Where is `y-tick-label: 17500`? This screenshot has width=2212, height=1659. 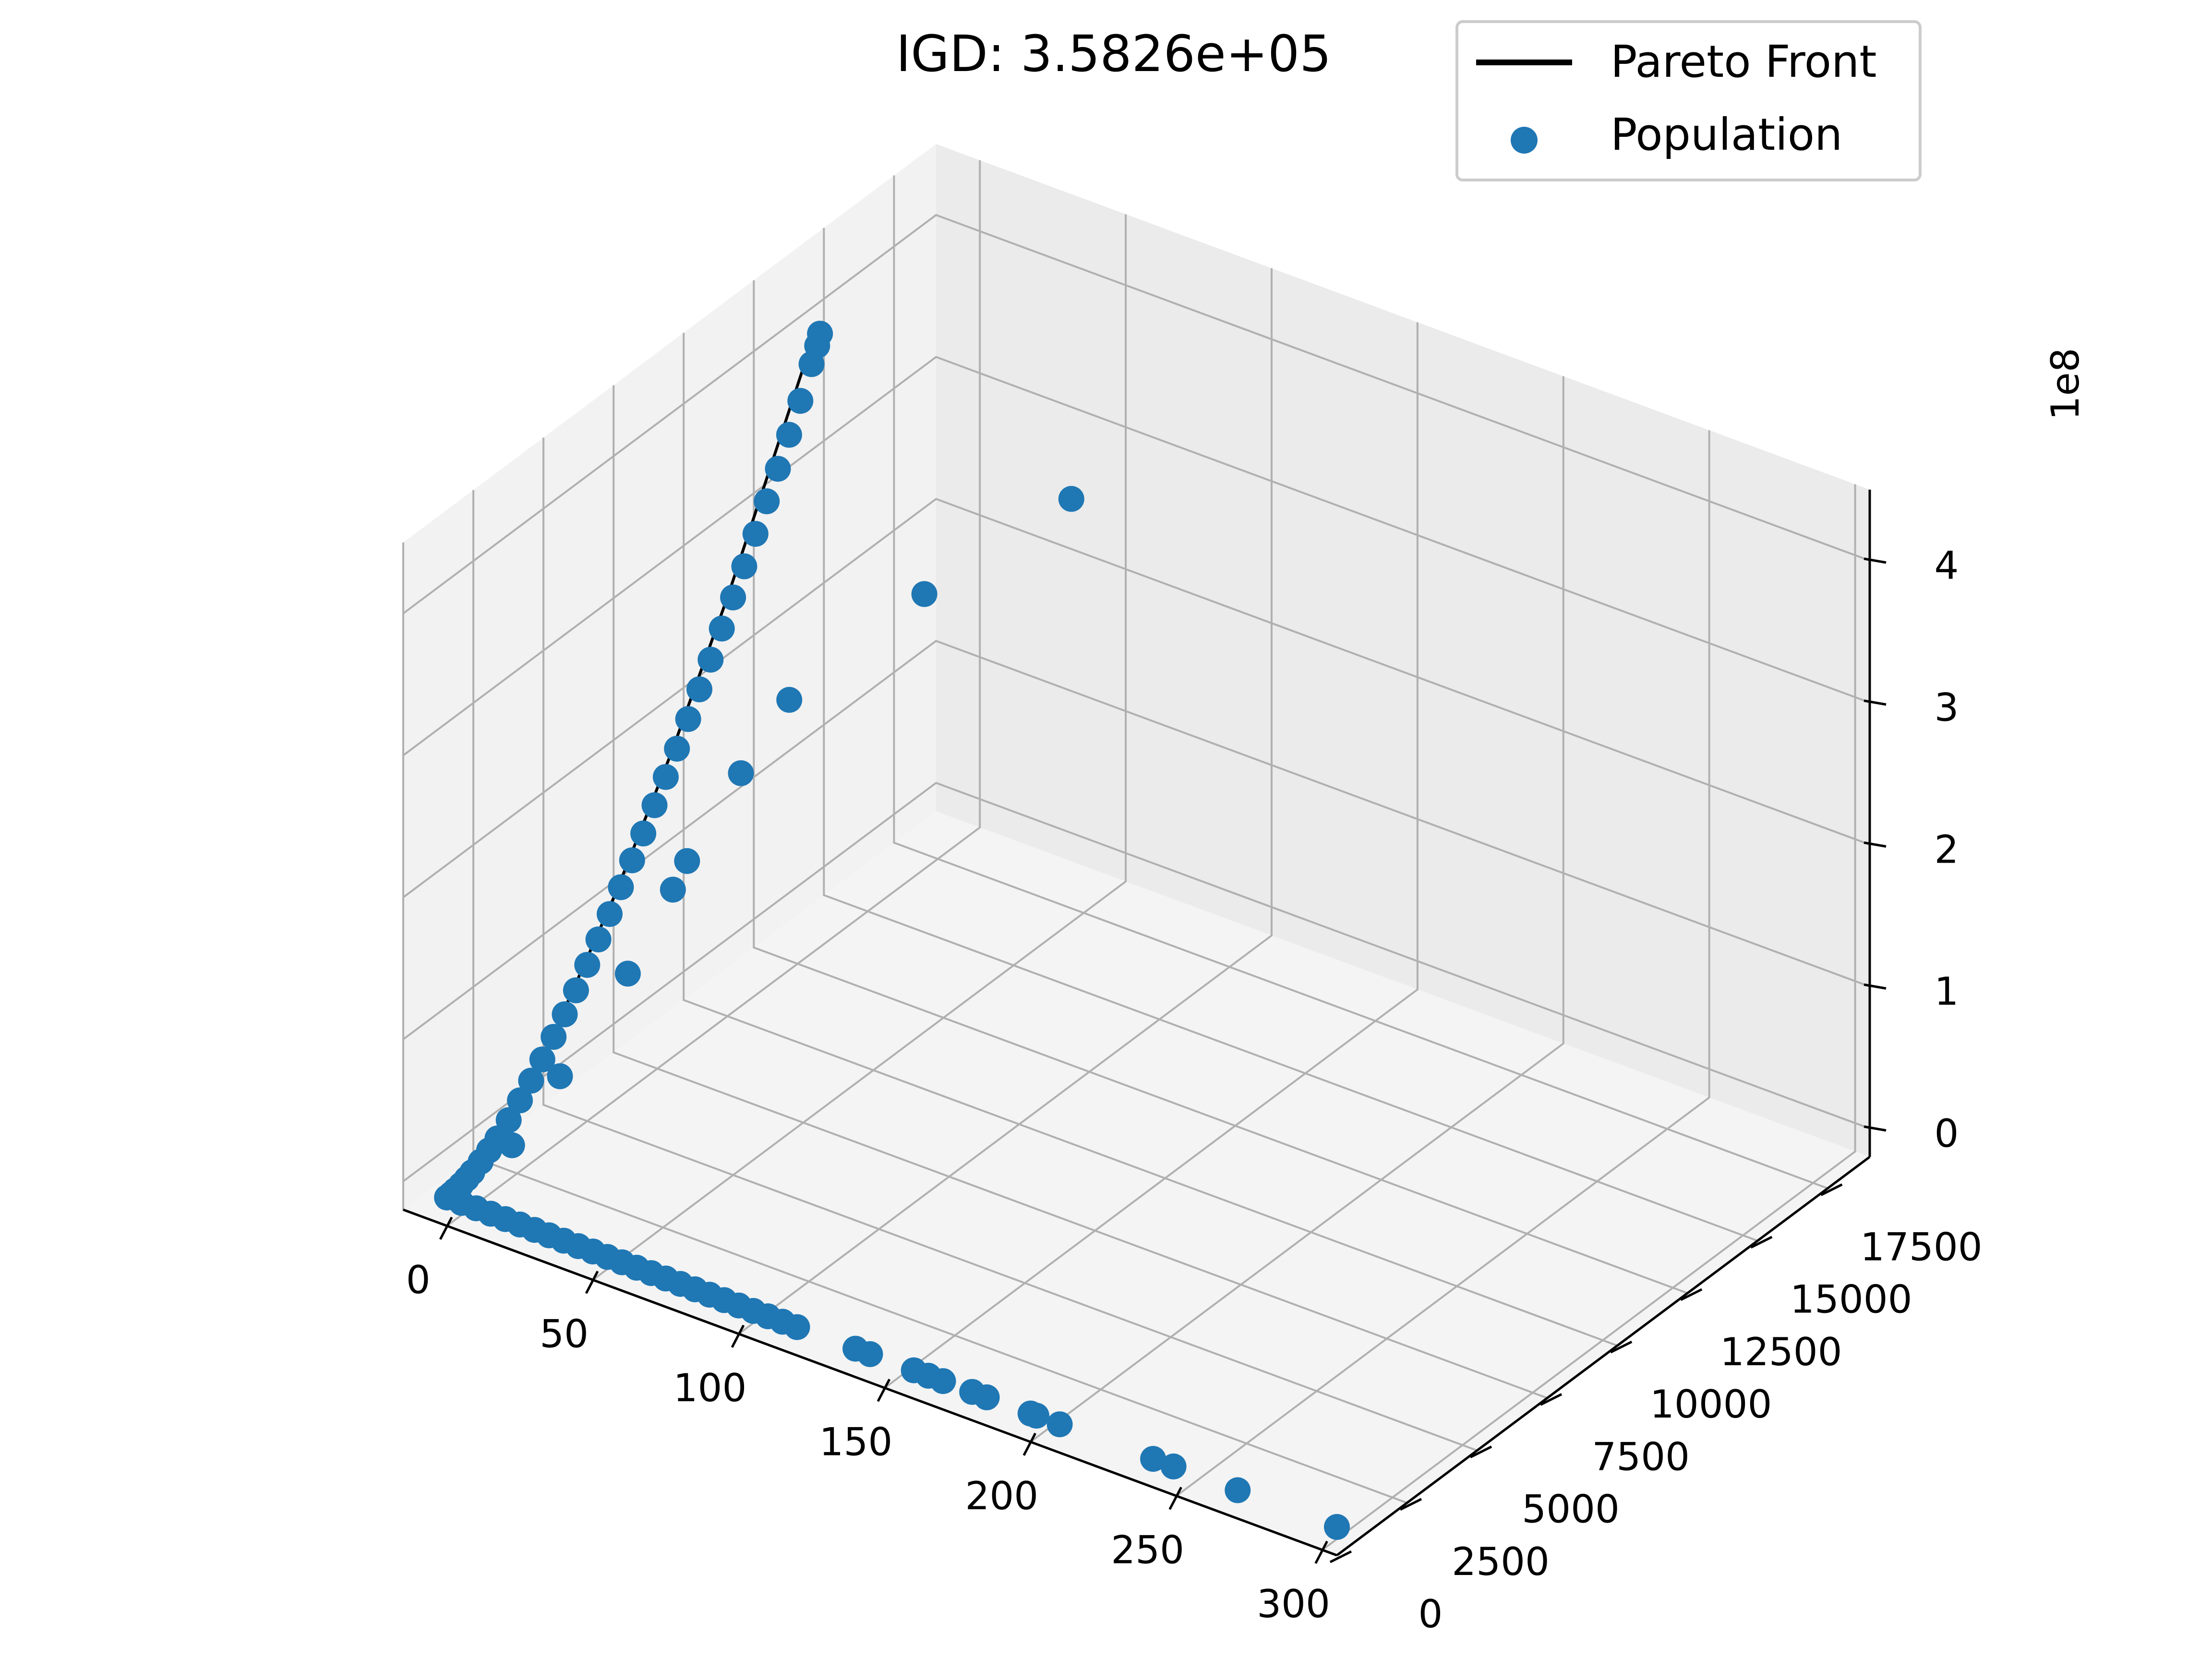 y-tick-label: 17500 is located at coordinates (1921, 1247).